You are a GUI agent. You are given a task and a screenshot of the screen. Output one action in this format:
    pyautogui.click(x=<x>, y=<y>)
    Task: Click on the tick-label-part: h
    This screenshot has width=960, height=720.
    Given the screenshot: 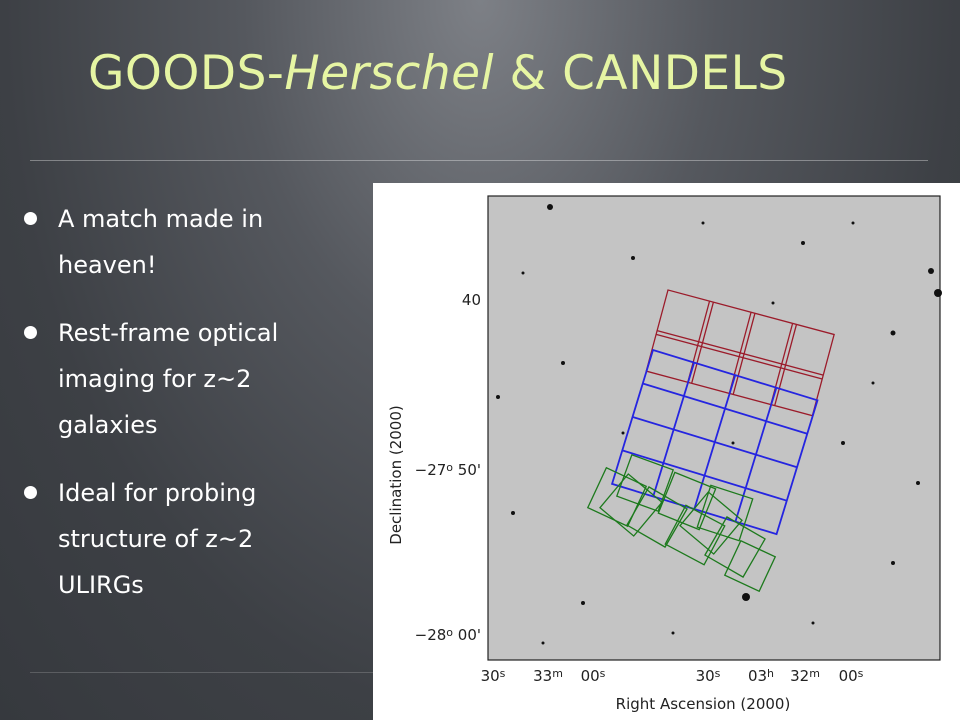 What is the action you would take?
    pyautogui.click(x=770, y=673)
    